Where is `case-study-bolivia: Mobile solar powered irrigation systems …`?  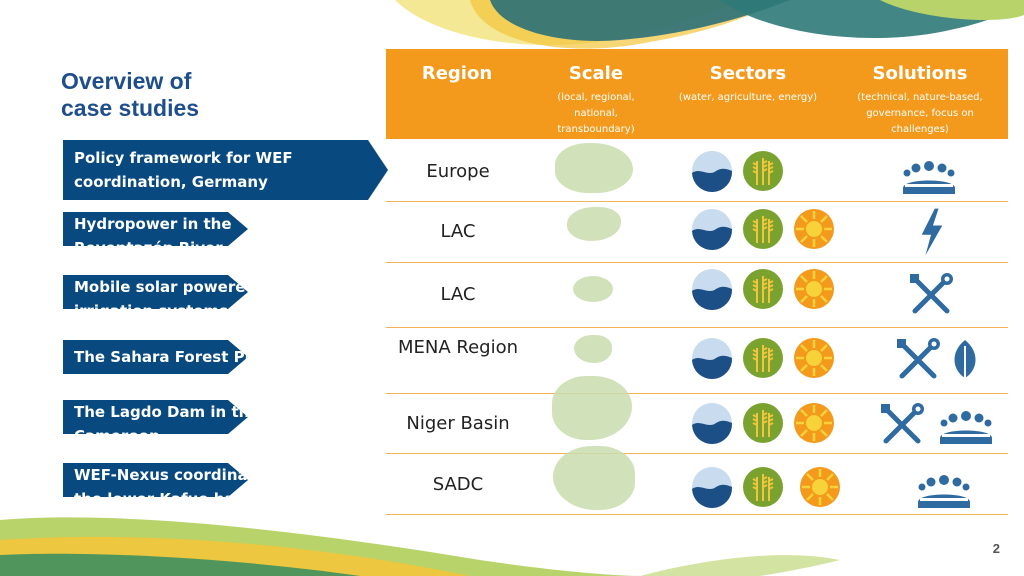 case-study-bolivia: Mobile solar powered irrigation systems … is located at coordinates (155, 292).